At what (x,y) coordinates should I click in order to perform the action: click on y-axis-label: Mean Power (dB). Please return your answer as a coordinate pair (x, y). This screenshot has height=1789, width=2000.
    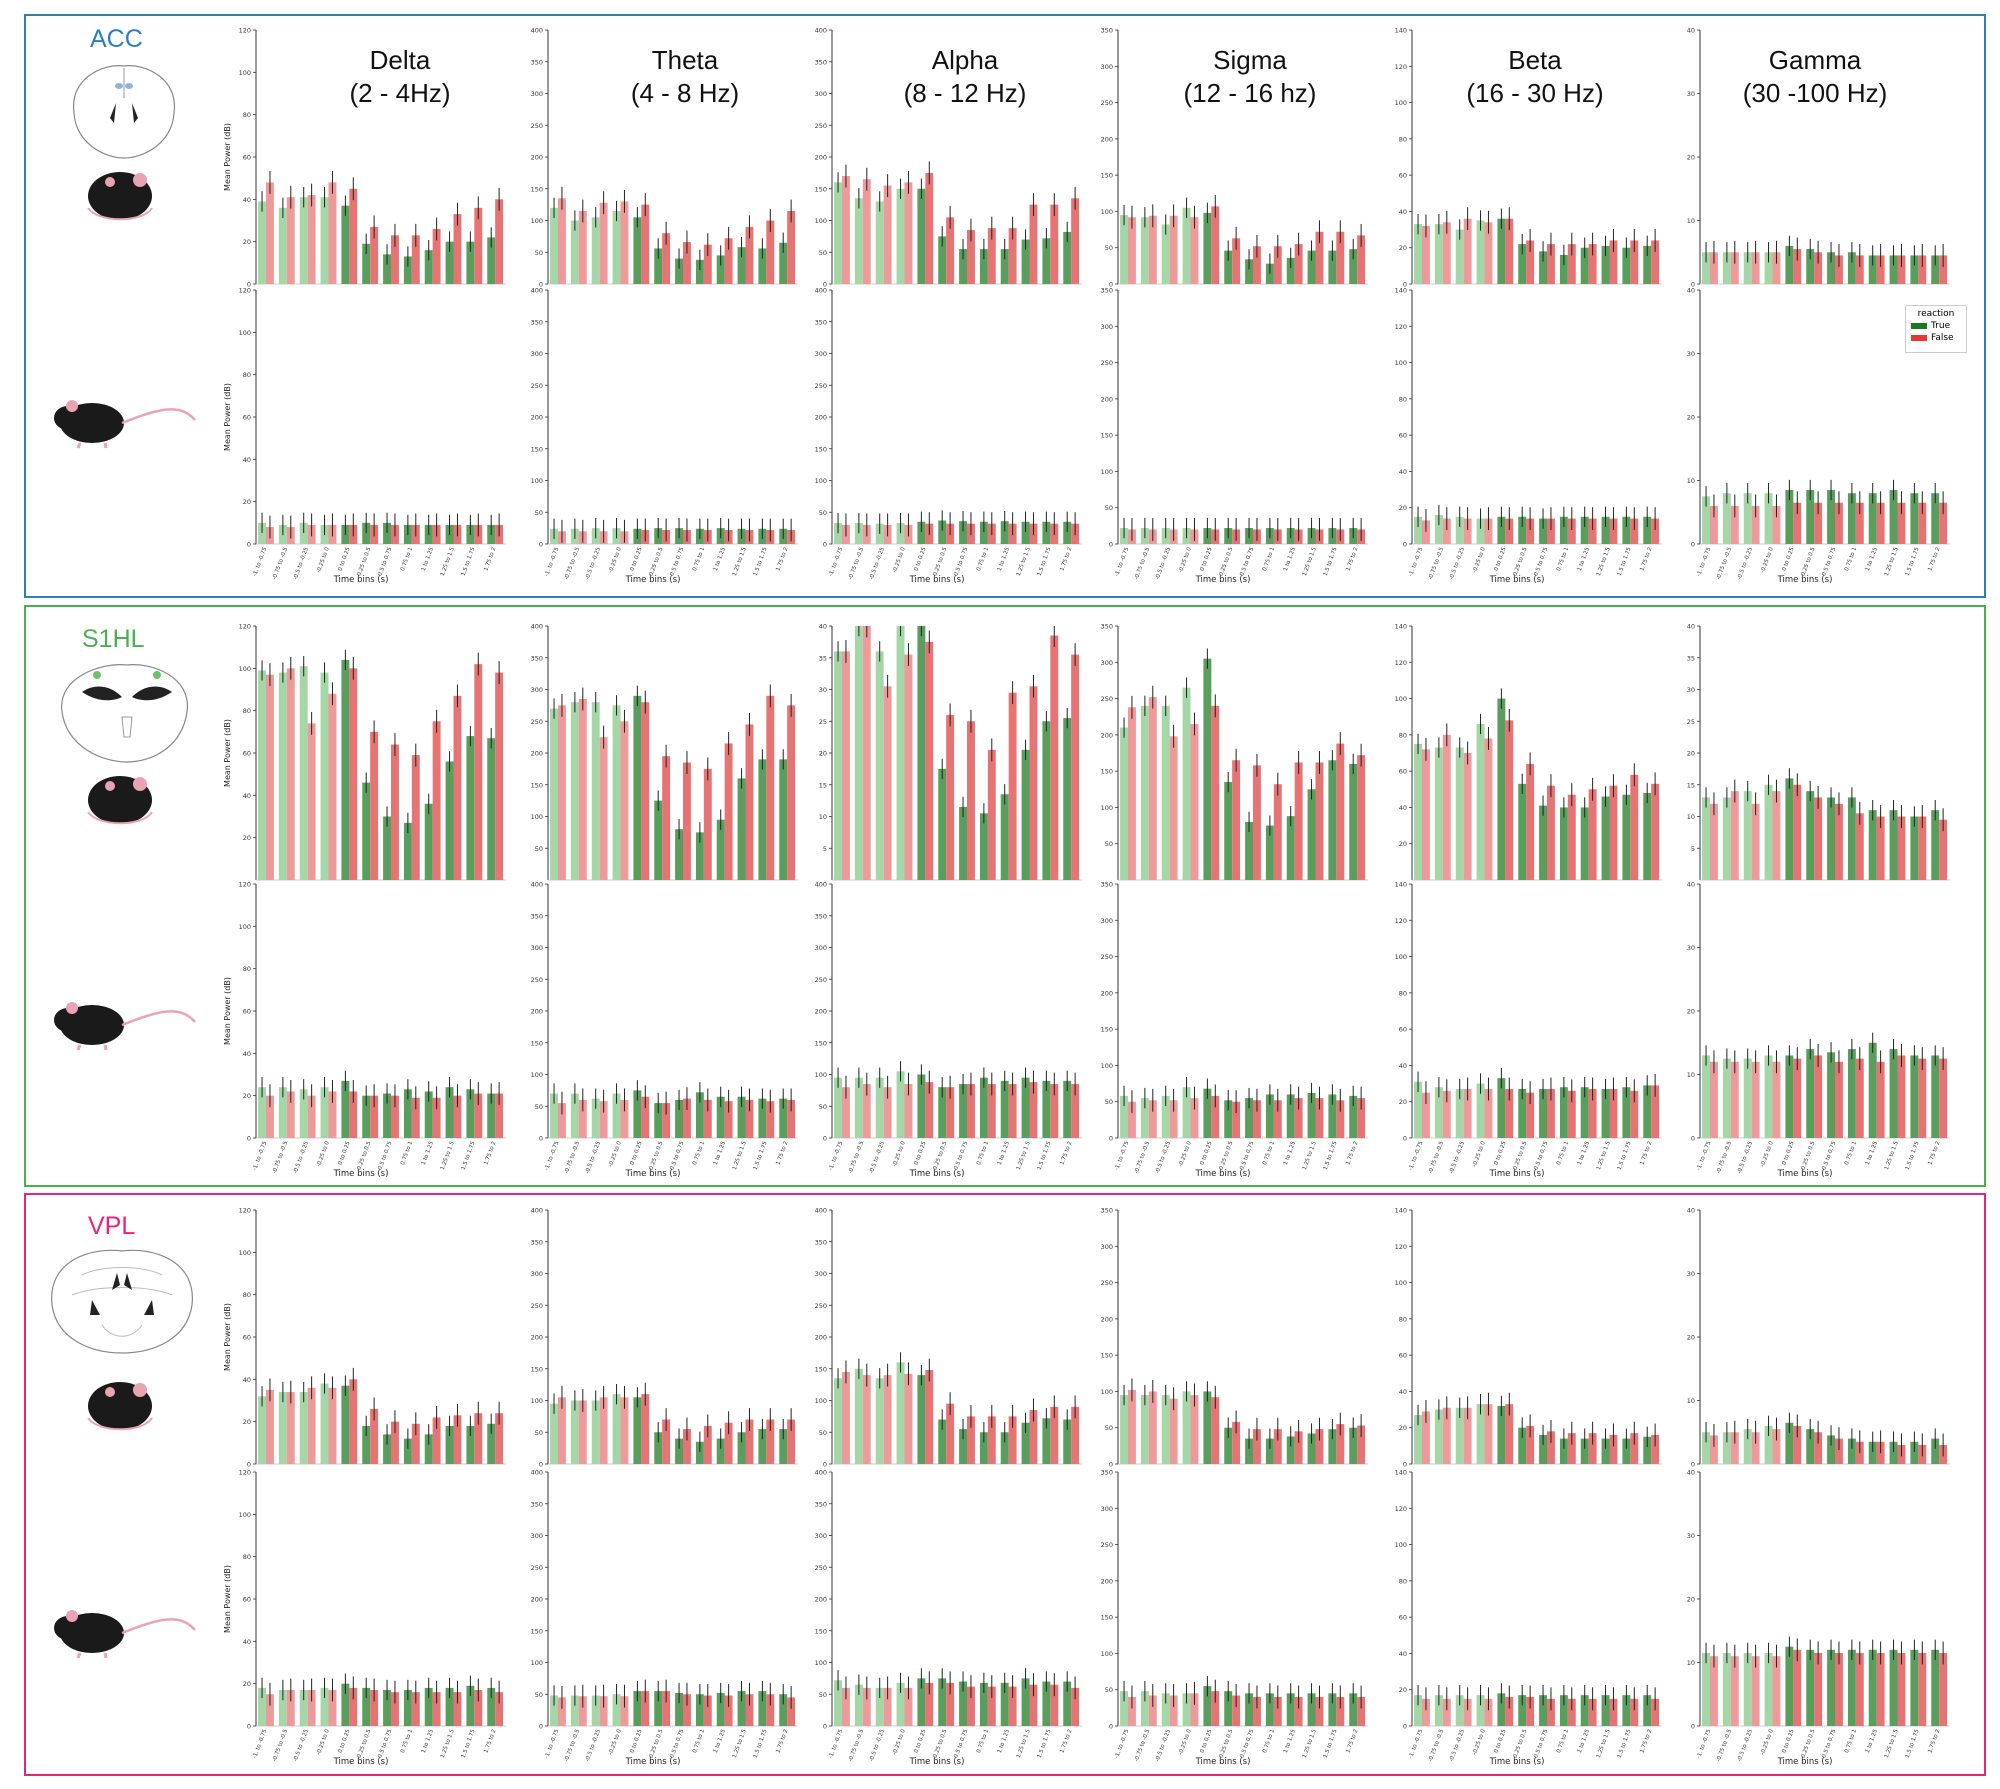
    Looking at the image, I should click on (227, 157).